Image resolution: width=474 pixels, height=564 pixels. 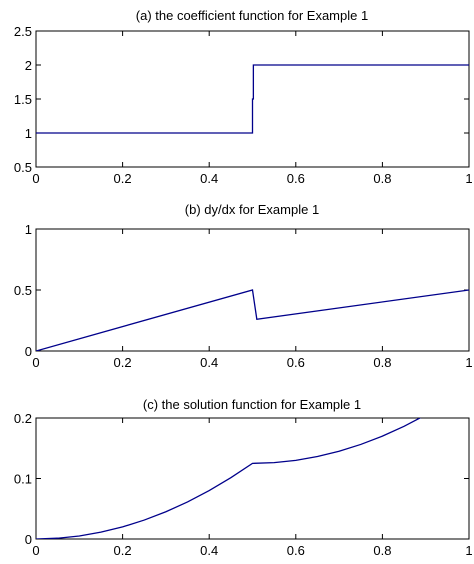 What do you see at coordinates (35, 178) in the screenshot?
I see `panel-a-x-tick-label: 0` at bounding box center [35, 178].